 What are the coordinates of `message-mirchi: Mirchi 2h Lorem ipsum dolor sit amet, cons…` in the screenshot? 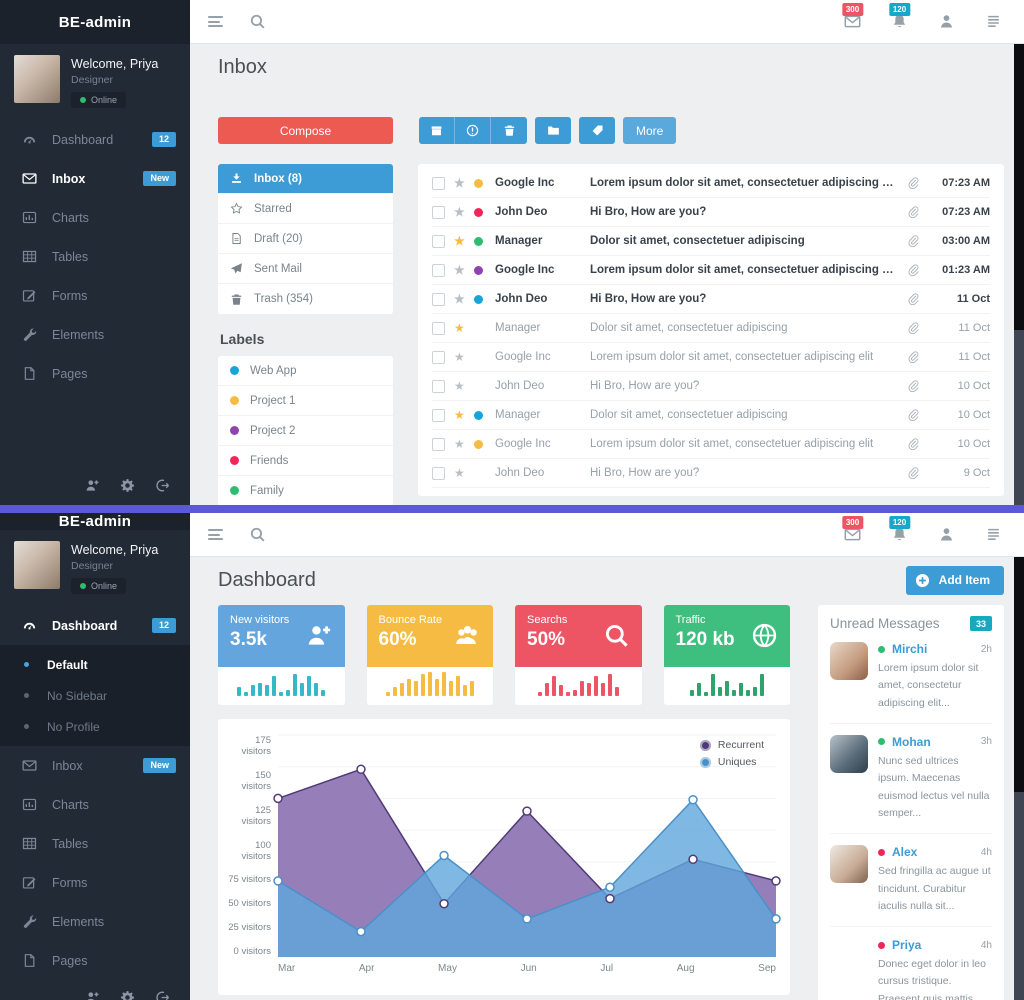 It's located at (911, 677).